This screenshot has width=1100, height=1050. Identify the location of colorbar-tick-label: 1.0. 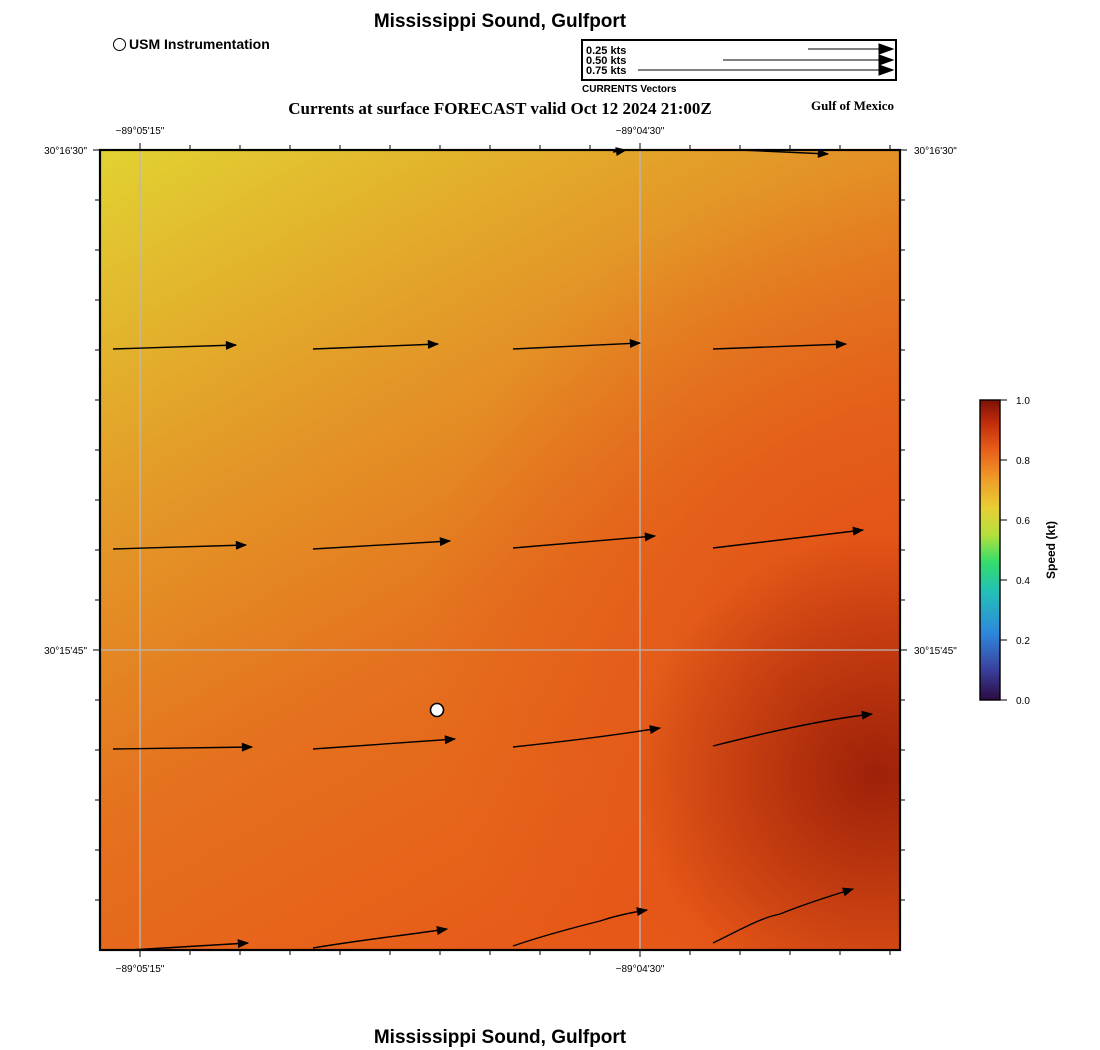
(1023, 401).